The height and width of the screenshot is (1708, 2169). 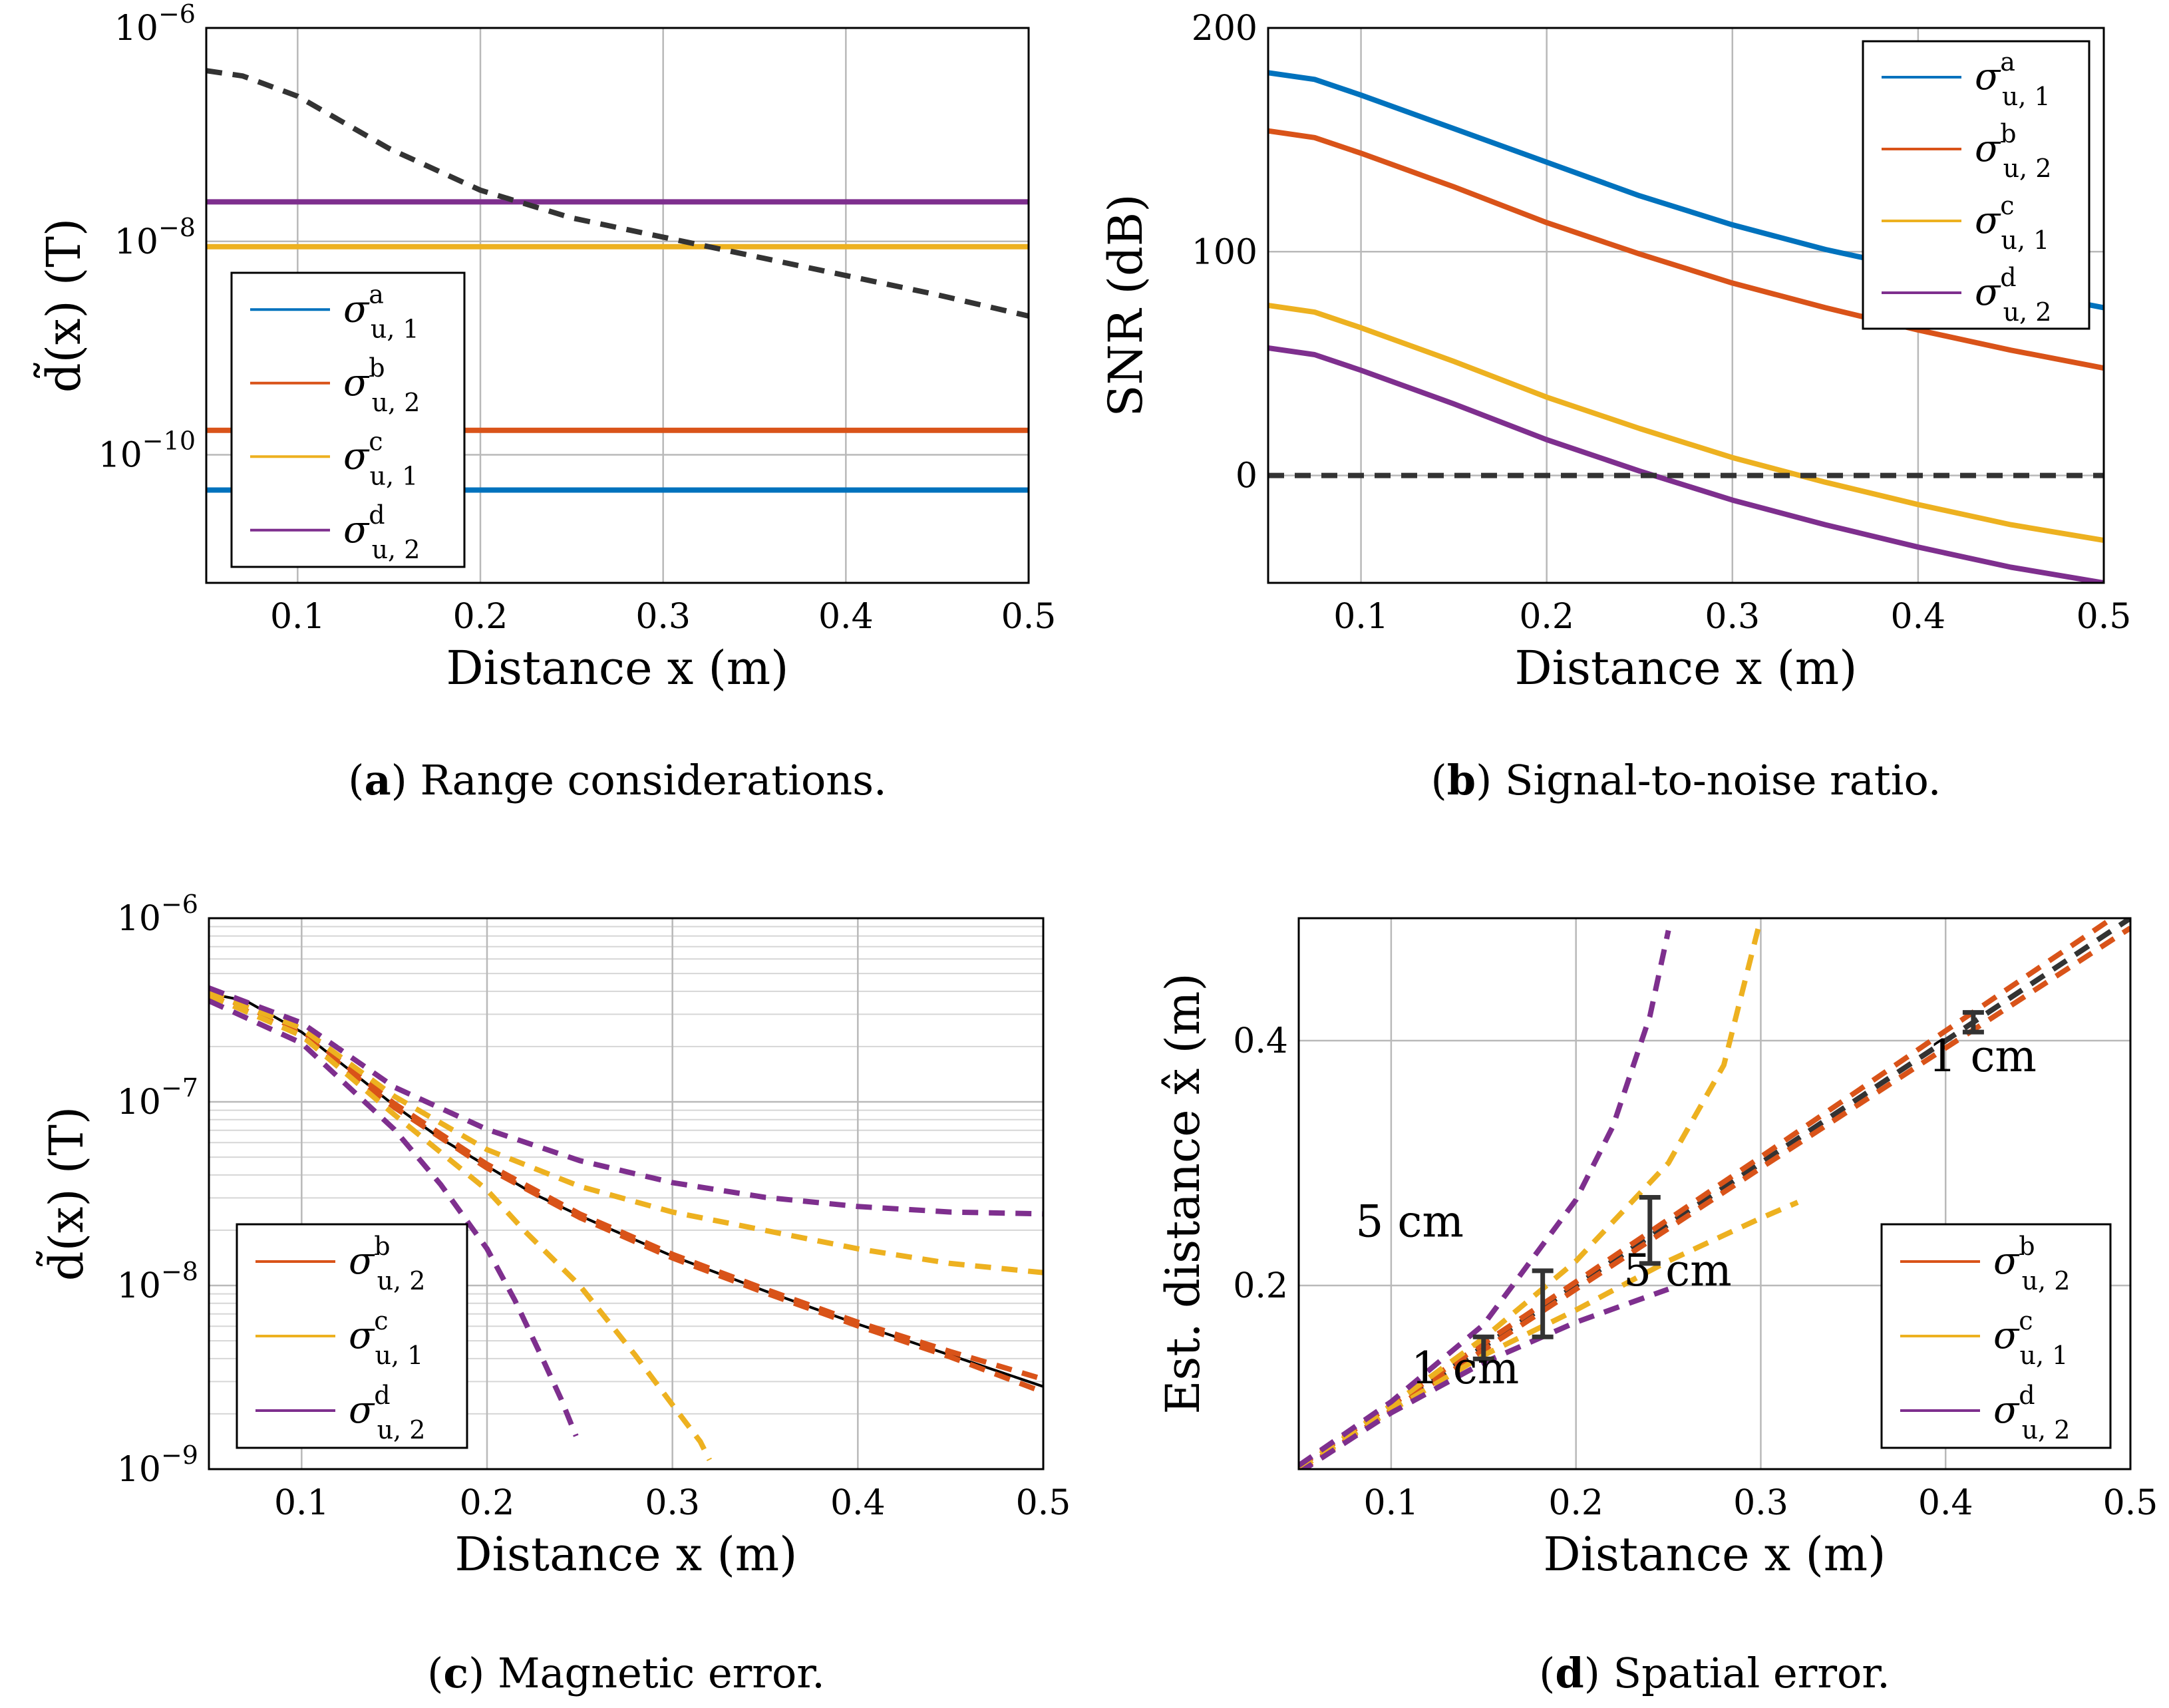 I want to click on y-tick-label: 100, so click(x=1224, y=252).